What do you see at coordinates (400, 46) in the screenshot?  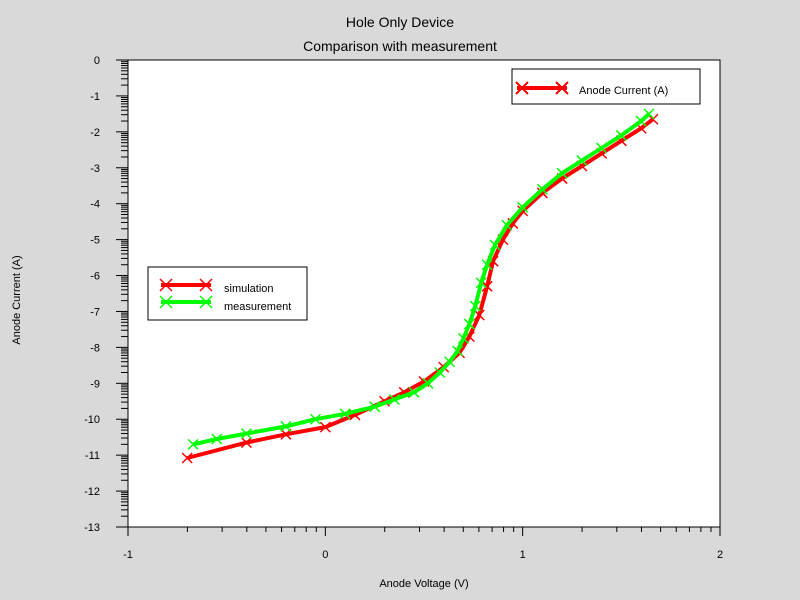 I see `chart-subtitle: Comparison with measurement` at bounding box center [400, 46].